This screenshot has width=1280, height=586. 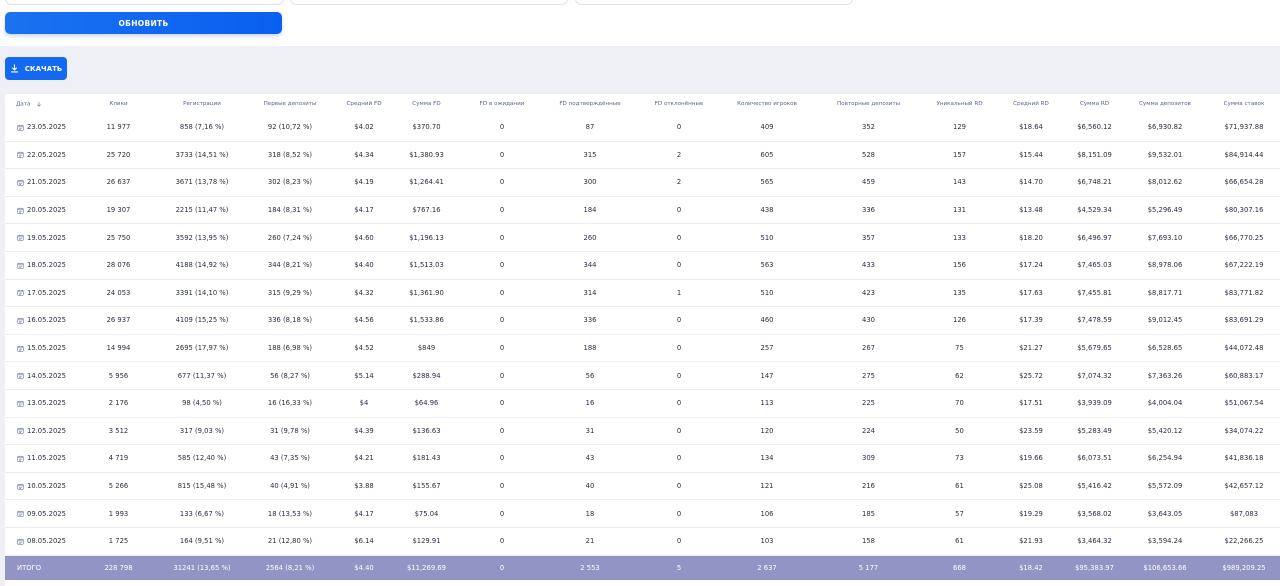 I want to click on table-cell: 184, so click(x=590, y=210).